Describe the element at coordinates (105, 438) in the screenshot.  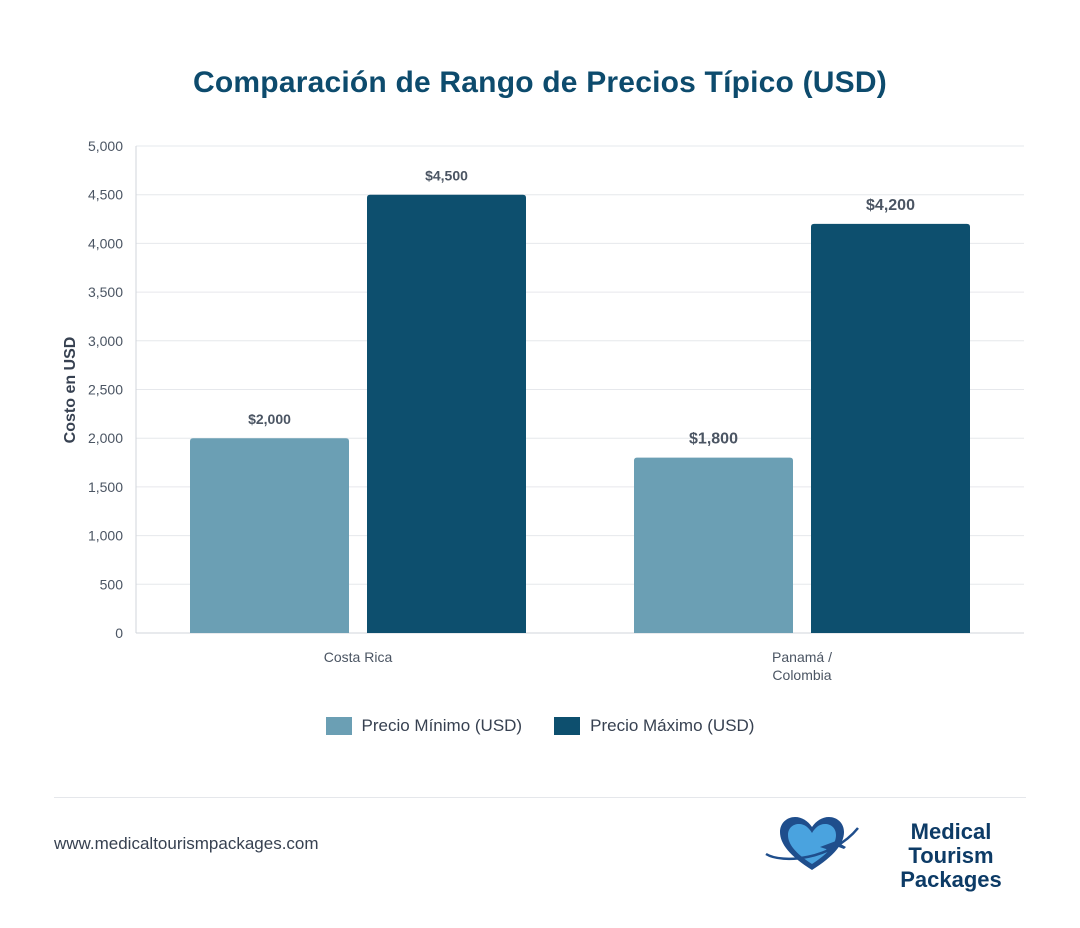
I see `y-tick-label: 2,000` at that location.